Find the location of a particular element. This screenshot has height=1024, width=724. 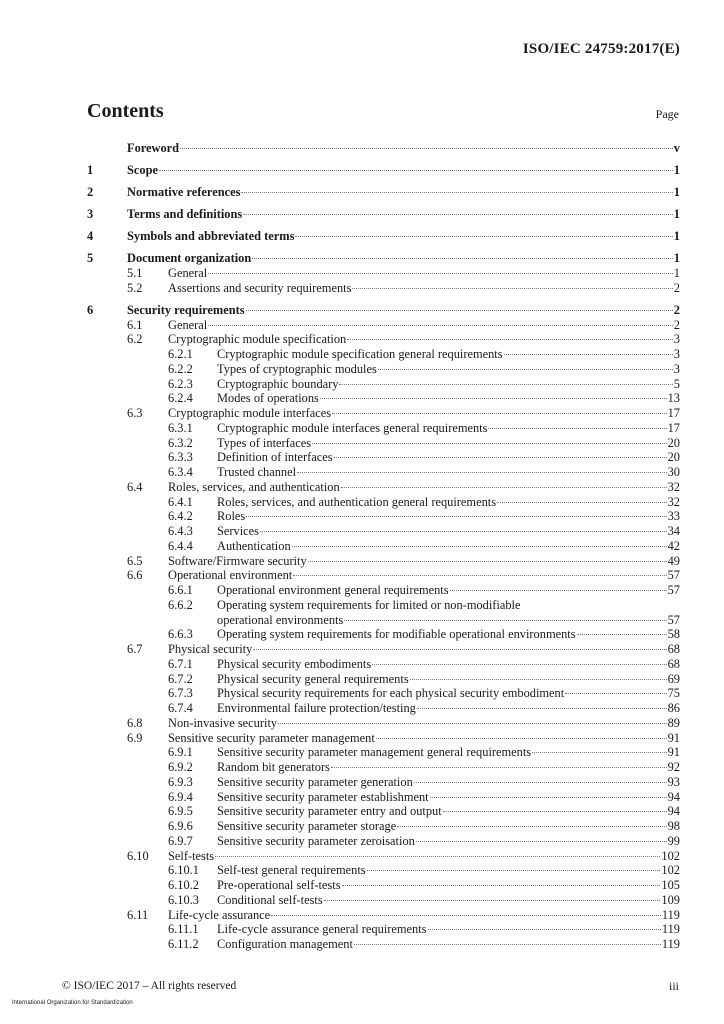

toc-entry: 6.10 Self-tests 102 is located at coordinates (383, 856).